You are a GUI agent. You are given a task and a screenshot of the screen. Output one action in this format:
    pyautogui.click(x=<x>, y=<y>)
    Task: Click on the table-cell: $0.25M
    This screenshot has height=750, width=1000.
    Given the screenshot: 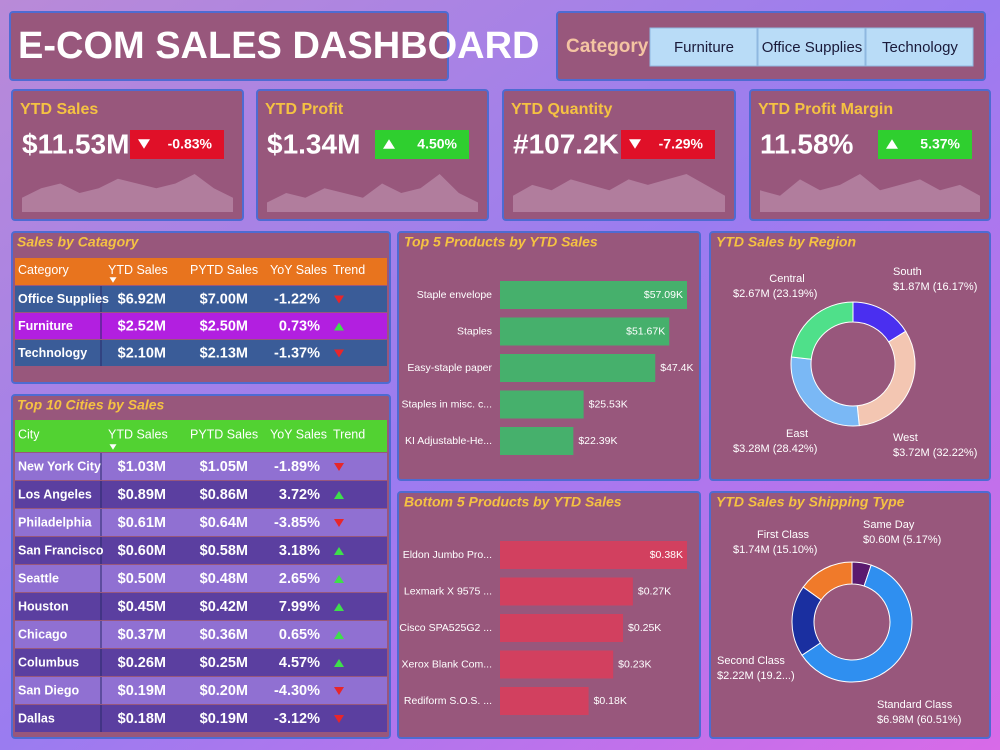 What is the action you would take?
    pyautogui.click(x=224, y=663)
    